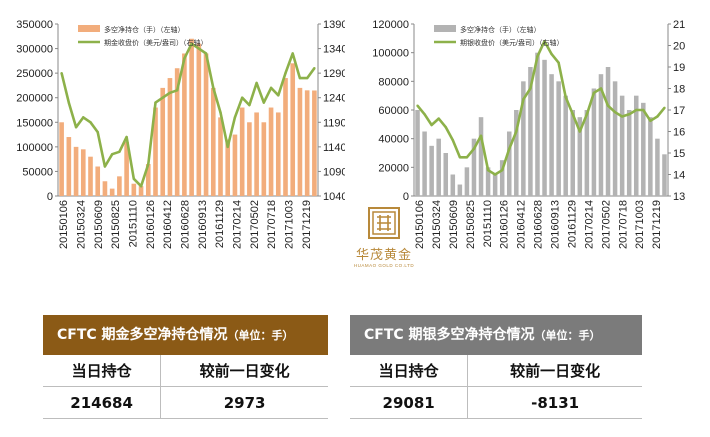 The height and width of the screenshot is (437, 710). Describe the element at coordinates (554, 371) in the screenshot. I see `silver-header-change: 较前一日变化` at that location.